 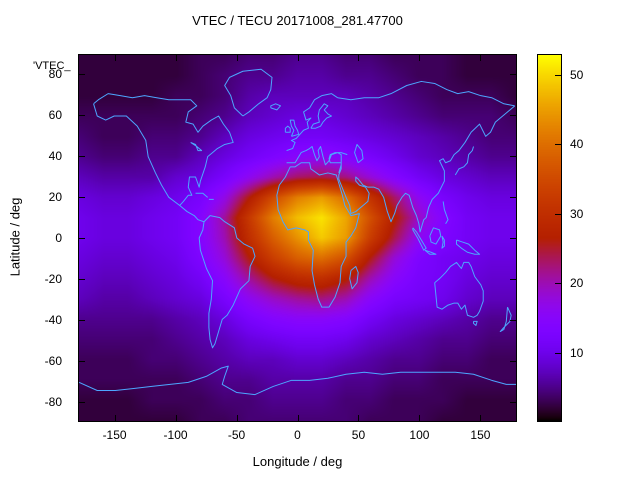 What do you see at coordinates (358, 435) in the screenshot?
I see `x-tick-label: 50` at bounding box center [358, 435].